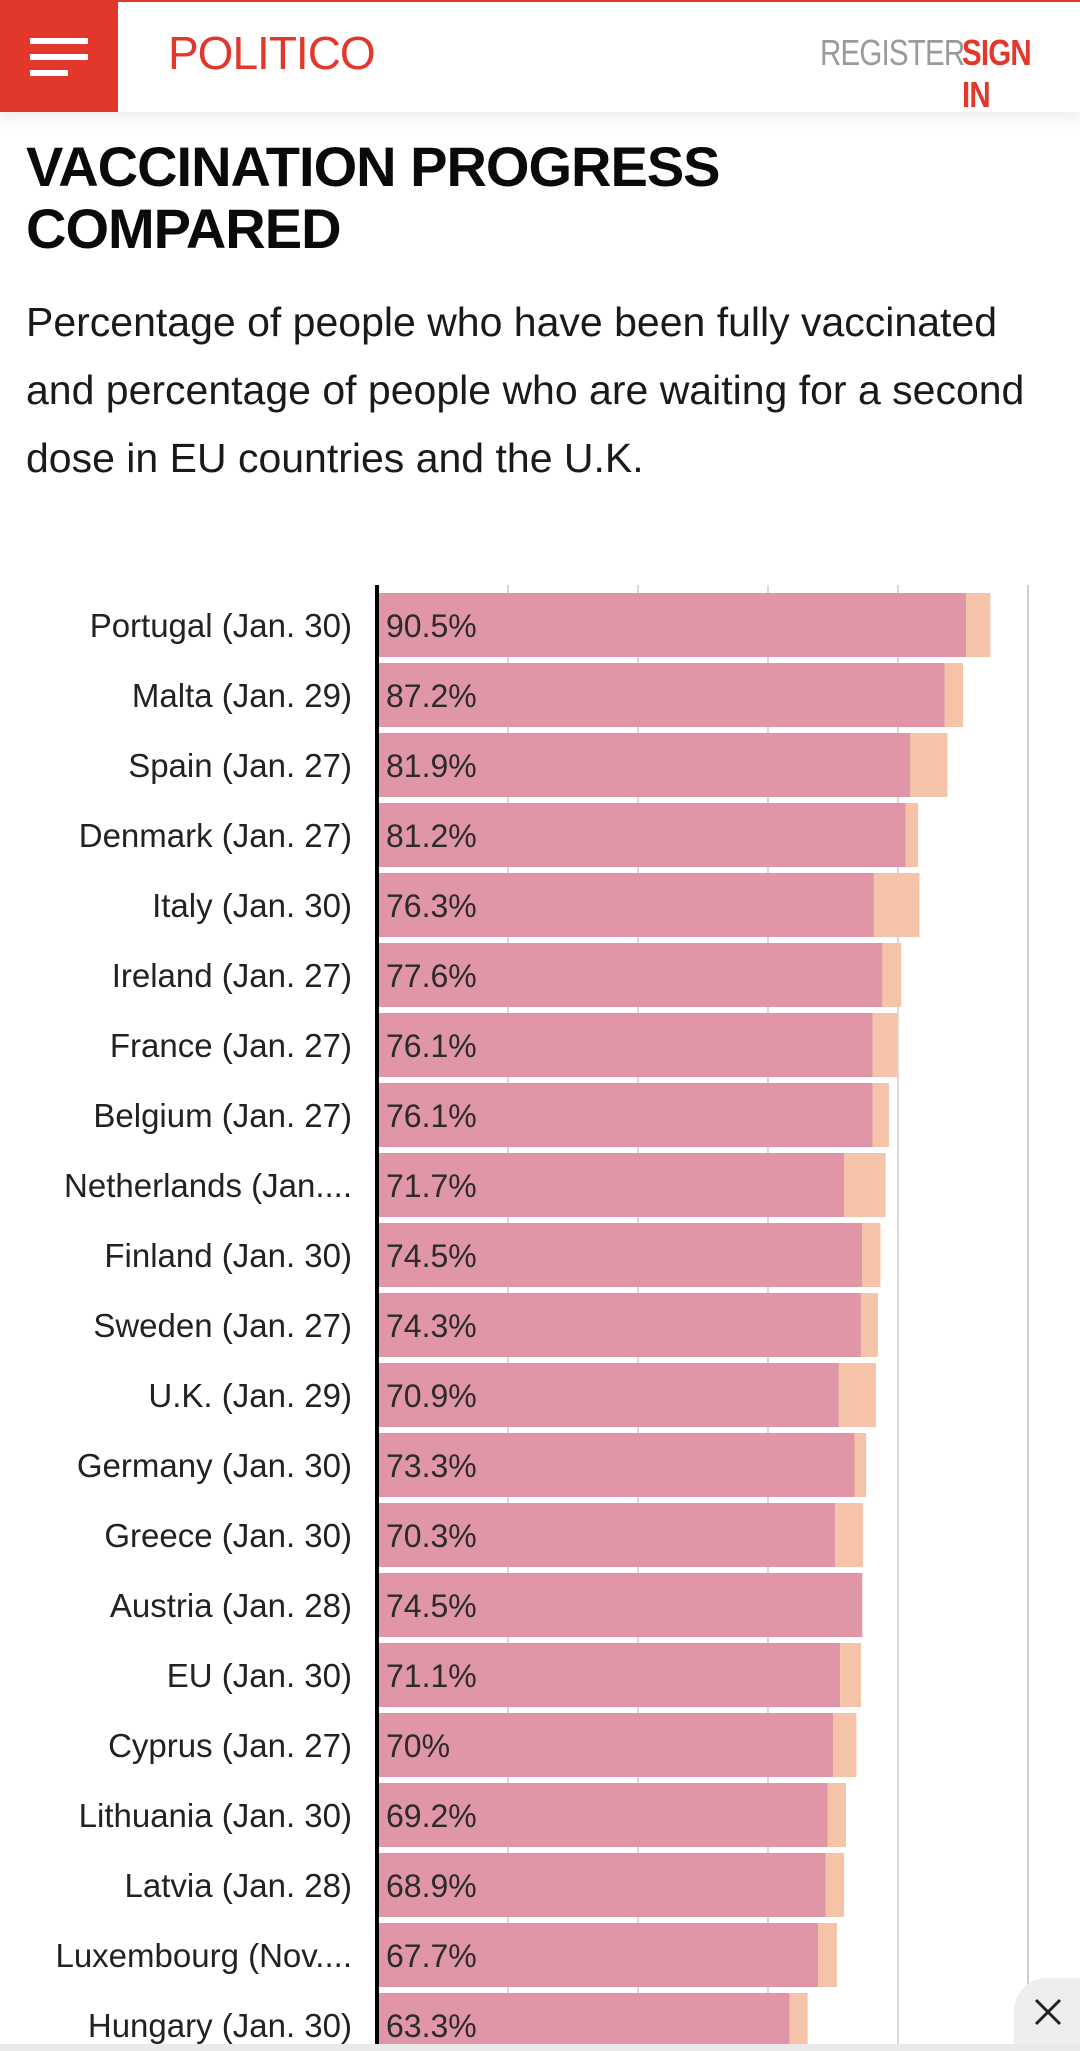  I want to click on category-label: Finland (Jan. 30), so click(228, 1255).